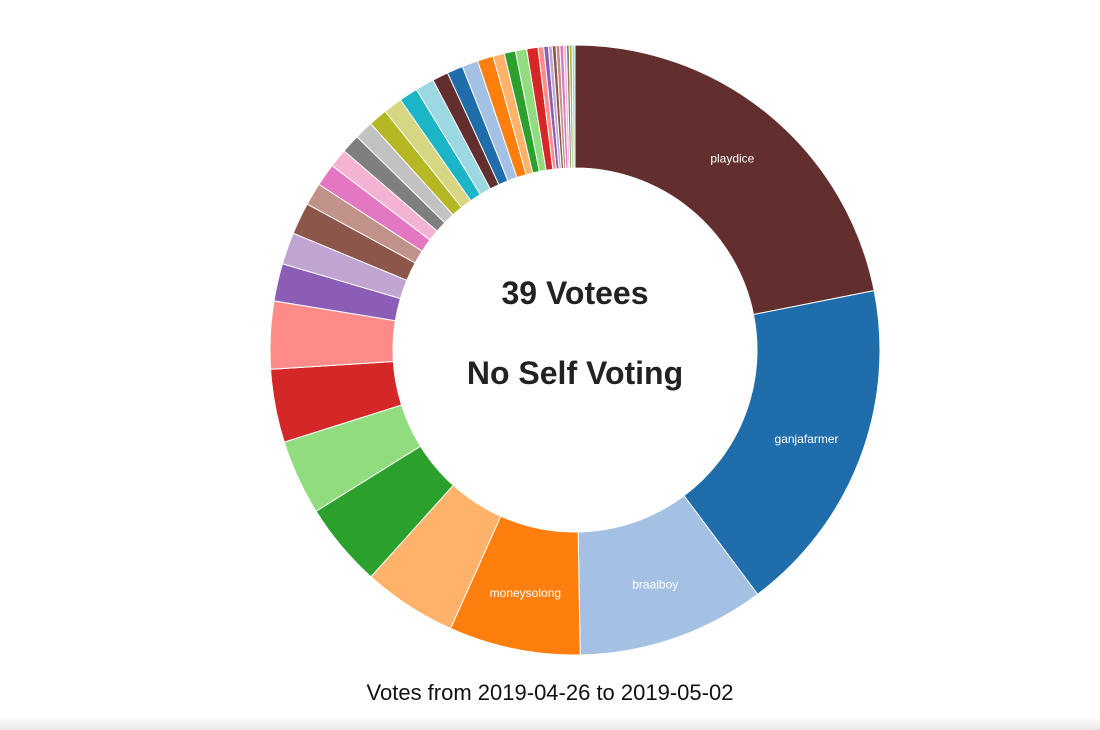  Describe the element at coordinates (550, 692) in the screenshot. I see `chart-caption: Votes from 2019-04-26 to 2019-05-02` at that location.